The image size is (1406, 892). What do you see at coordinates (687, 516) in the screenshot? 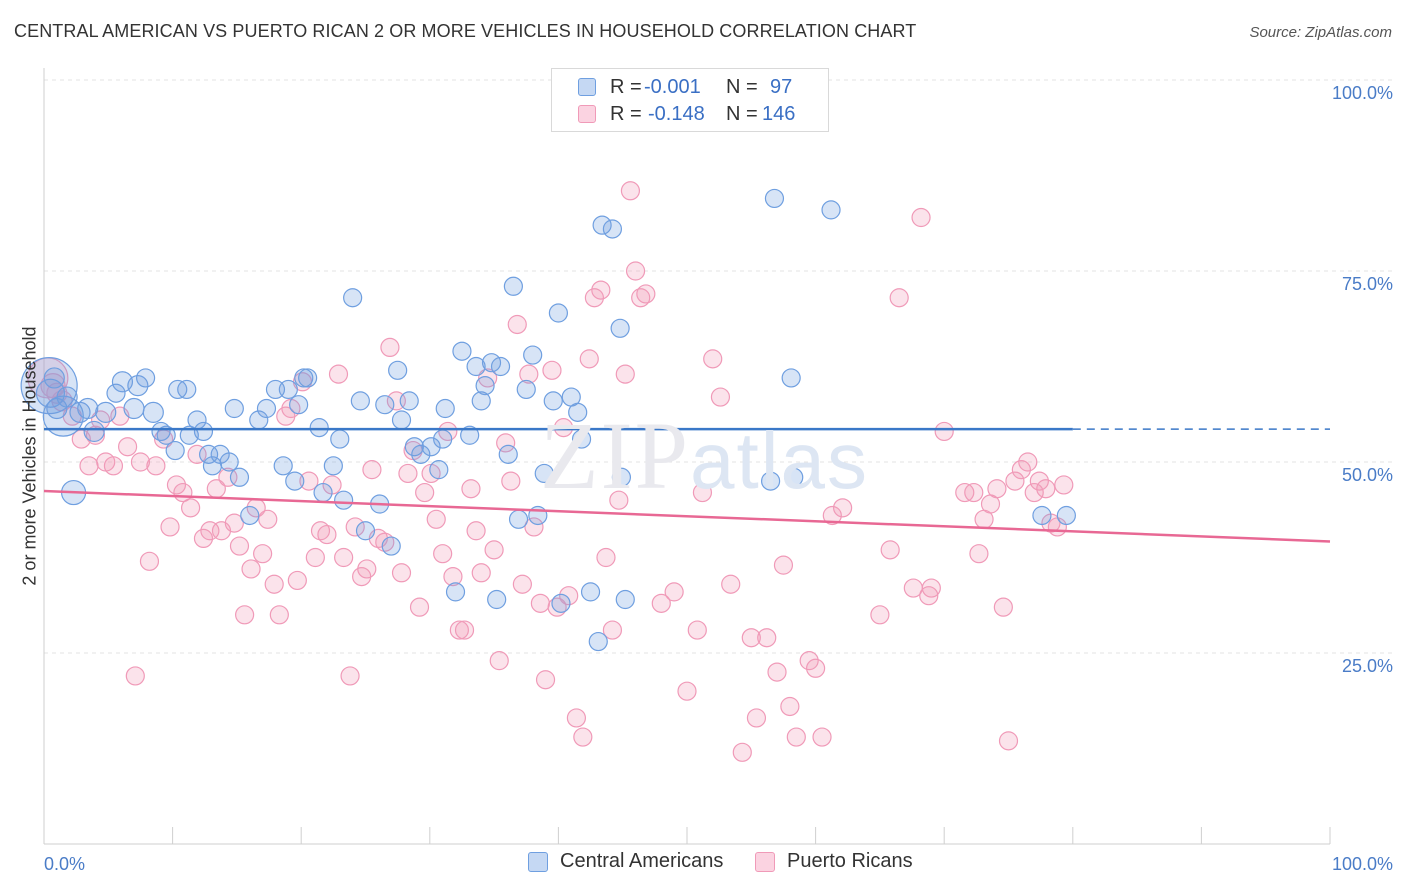
I see `puerto-trend-line` at bounding box center [687, 516].